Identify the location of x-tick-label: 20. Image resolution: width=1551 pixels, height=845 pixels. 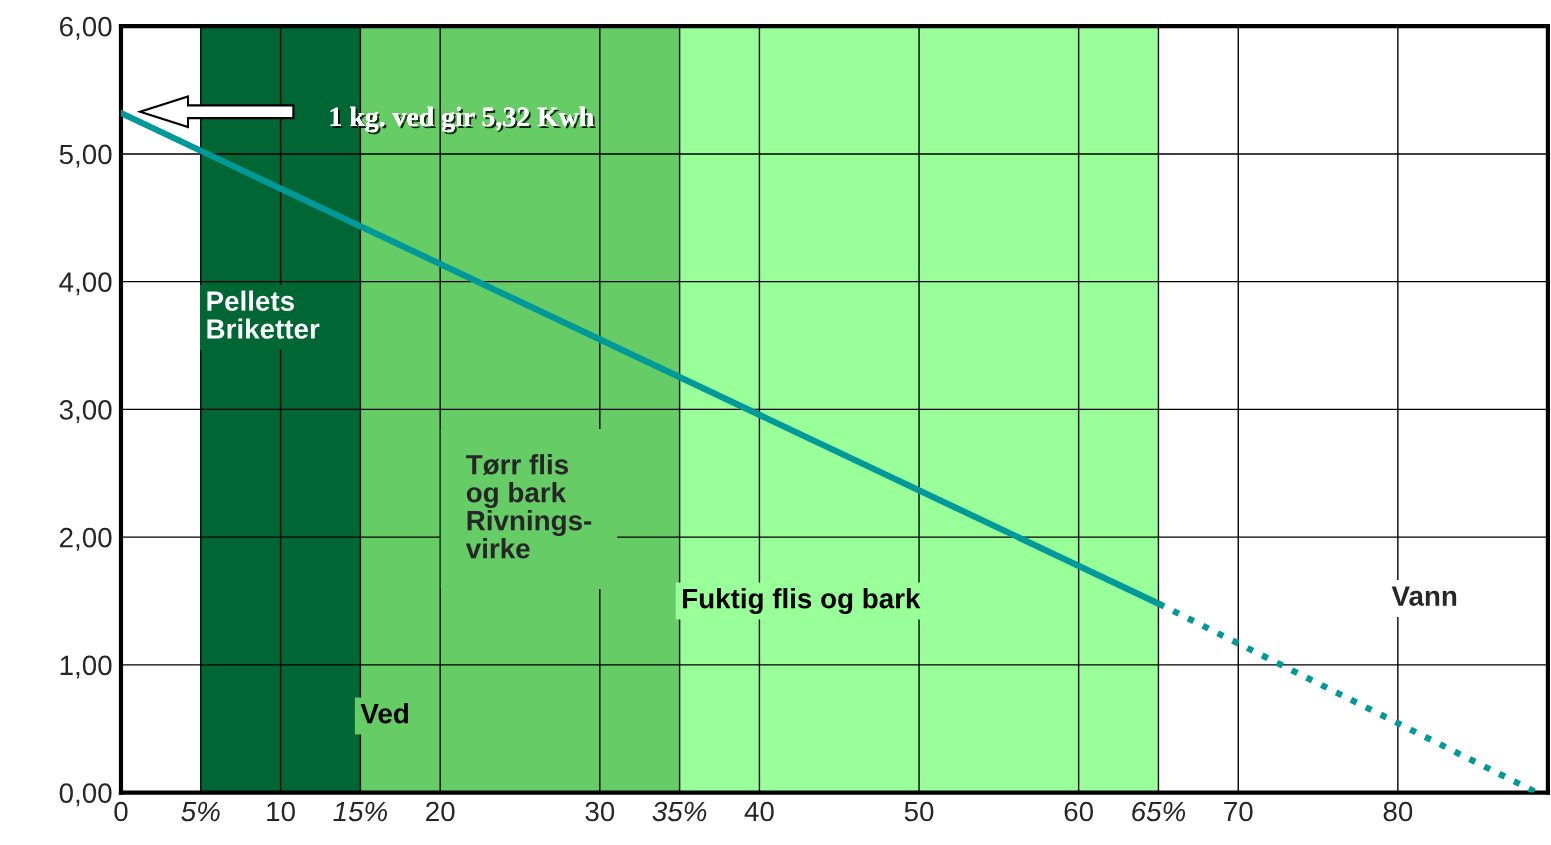
(440, 811).